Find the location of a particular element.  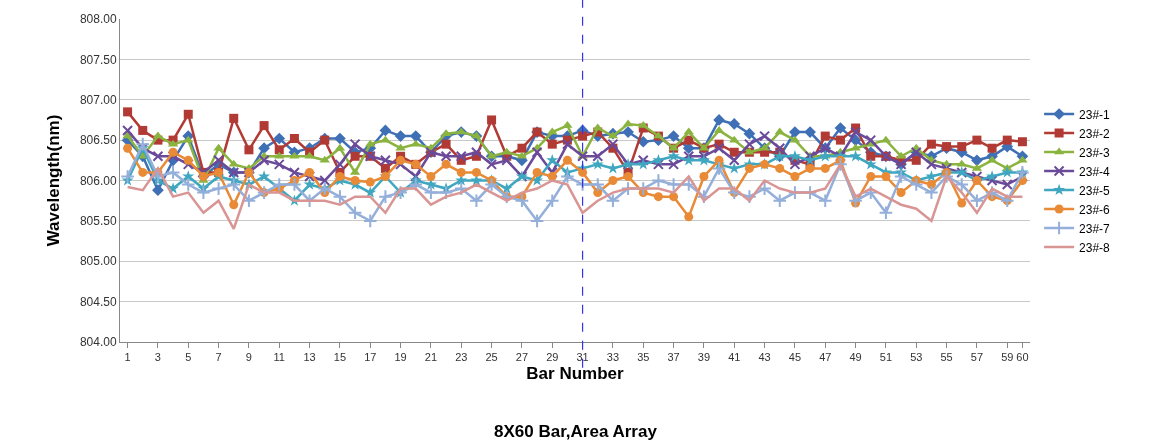

x-tick-label: 19 is located at coordinates (400, 357).